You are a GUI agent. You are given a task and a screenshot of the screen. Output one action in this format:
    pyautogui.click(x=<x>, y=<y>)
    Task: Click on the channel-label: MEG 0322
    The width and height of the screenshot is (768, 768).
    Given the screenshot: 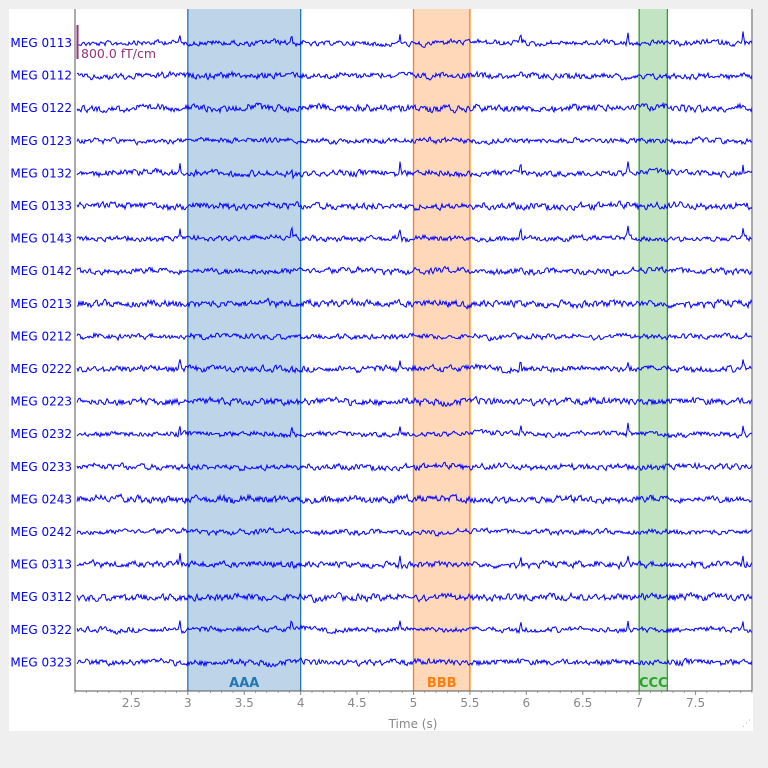 What is the action you would take?
    pyautogui.click(x=41, y=630)
    